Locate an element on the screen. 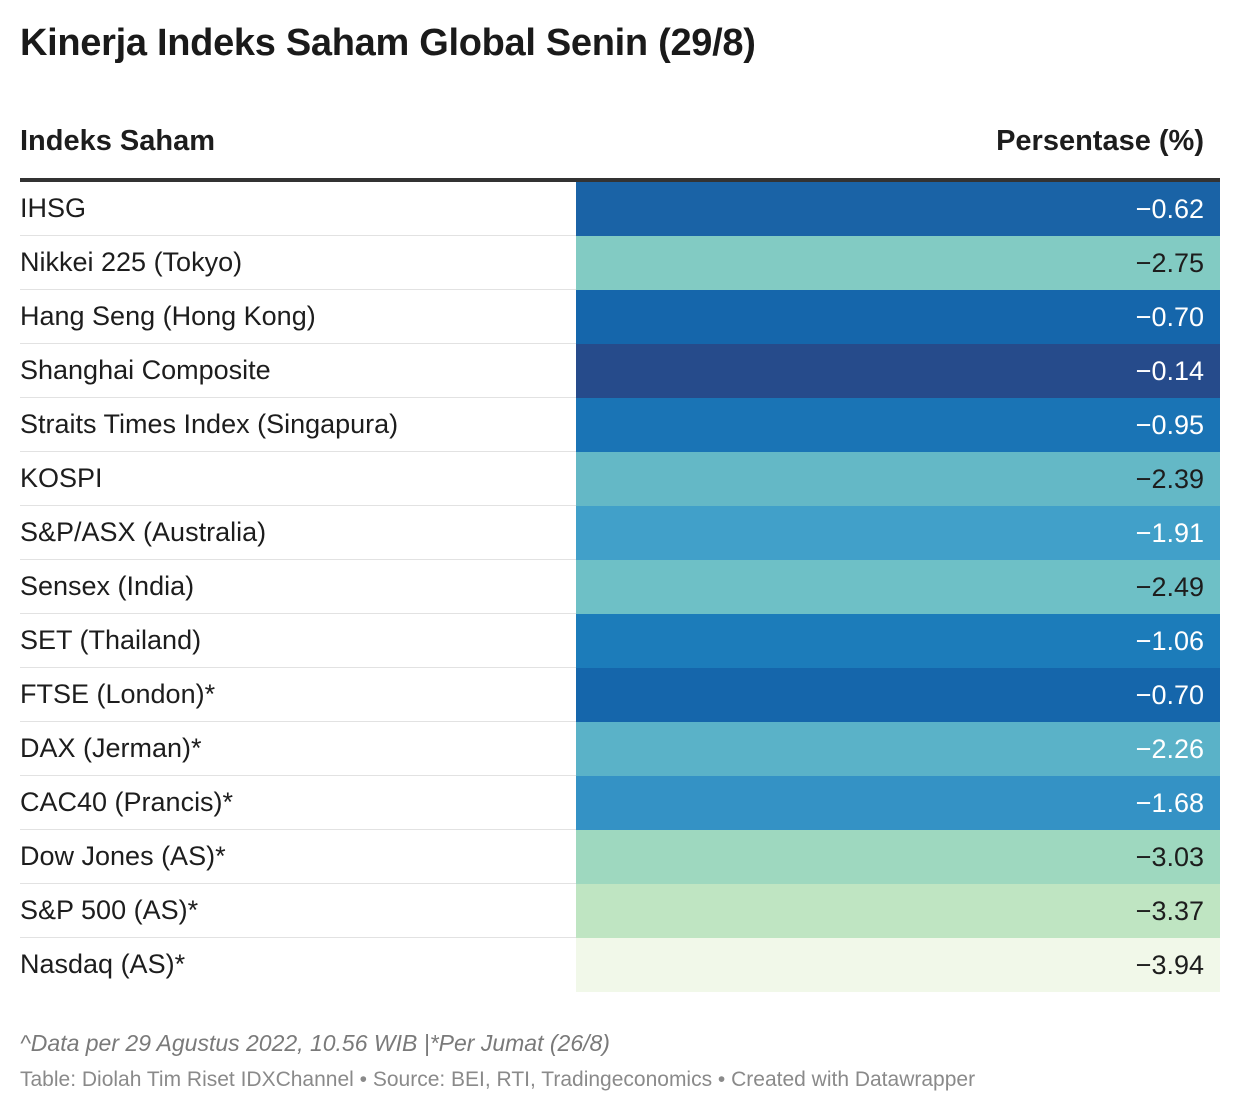 The width and height of the screenshot is (1240, 1114). table-row: Nasdaq (AS)* −3.94 is located at coordinates (620, 965).